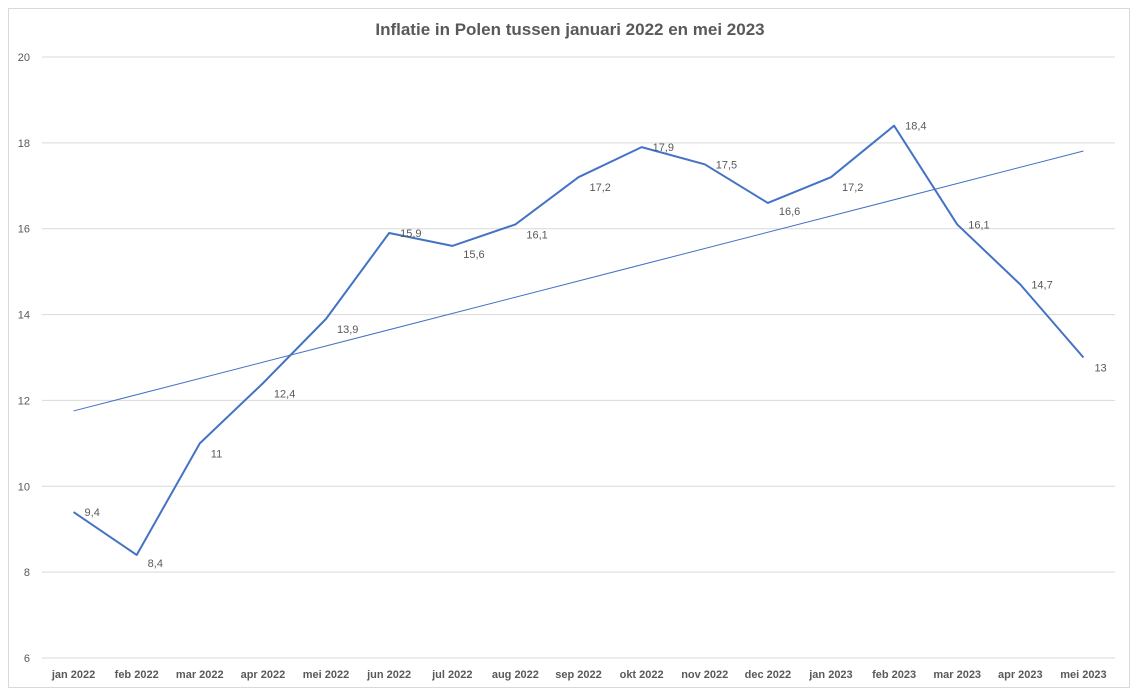  Describe the element at coordinates (789, 212) in the screenshot. I see `data-label: 16,6` at that location.